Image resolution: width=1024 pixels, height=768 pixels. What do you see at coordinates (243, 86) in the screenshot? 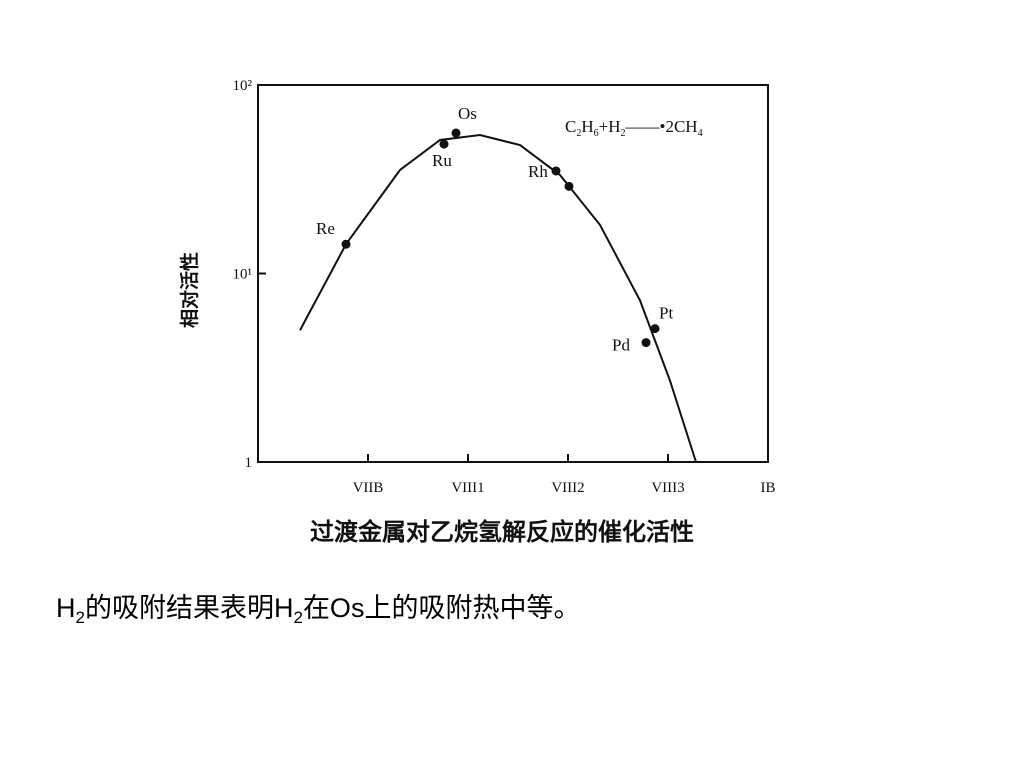
I see `y-tick-label: 10²` at bounding box center [243, 86].